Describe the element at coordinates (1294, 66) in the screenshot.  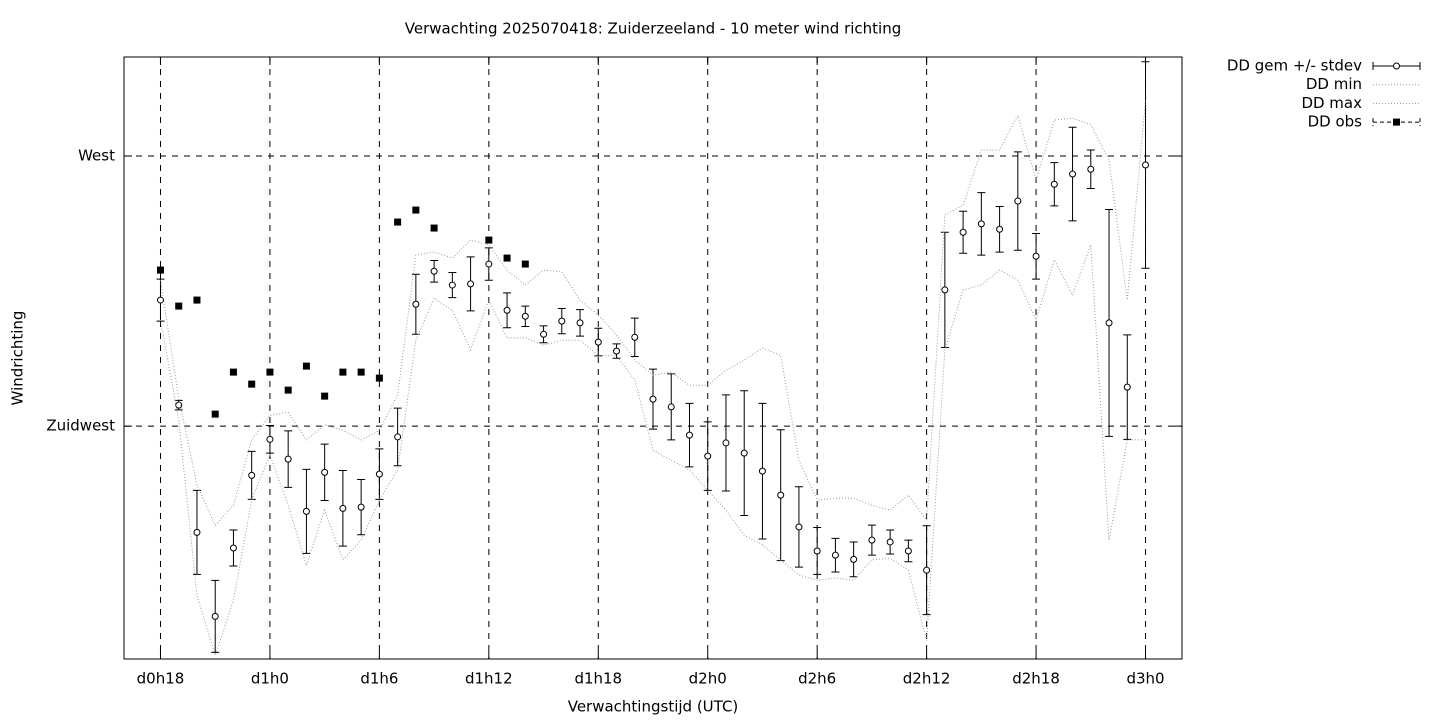
I see `legend-label: DD gem +/- stdev` at that location.